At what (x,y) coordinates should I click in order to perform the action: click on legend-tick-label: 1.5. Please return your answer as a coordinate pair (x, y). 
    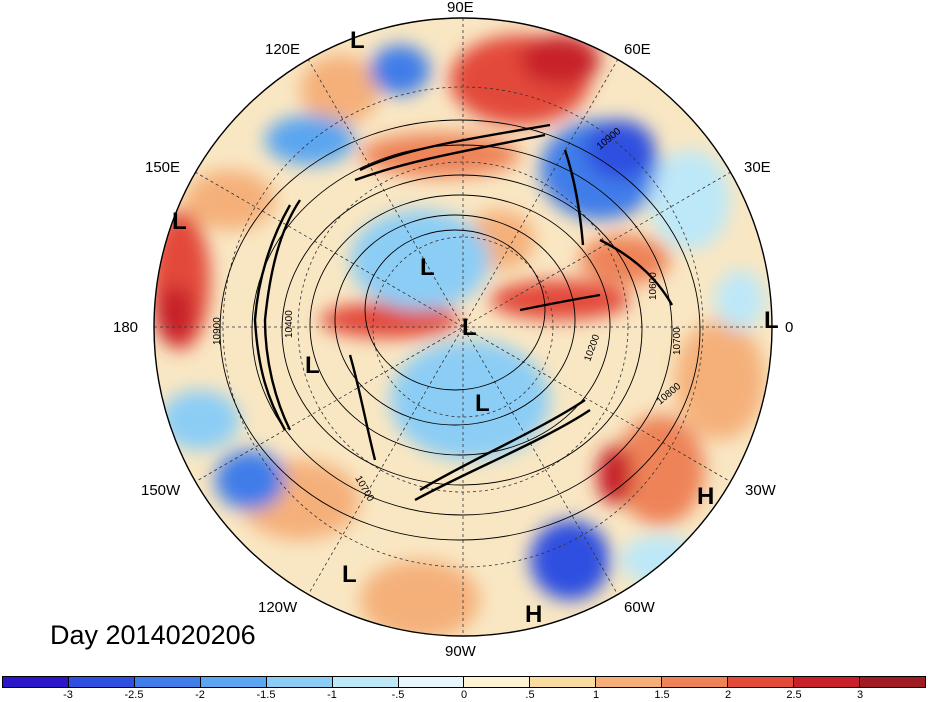
    Looking at the image, I should click on (662, 695).